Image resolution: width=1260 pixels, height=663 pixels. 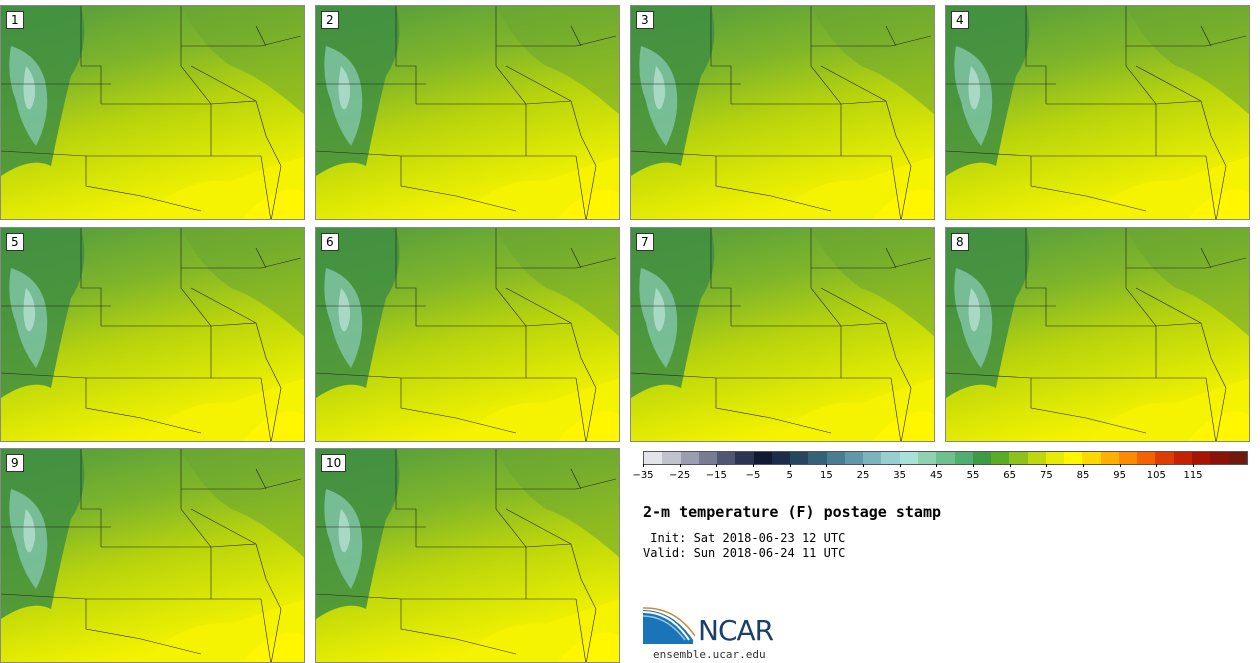 I want to click on panel-1: 1, so click(x=152, y=112).